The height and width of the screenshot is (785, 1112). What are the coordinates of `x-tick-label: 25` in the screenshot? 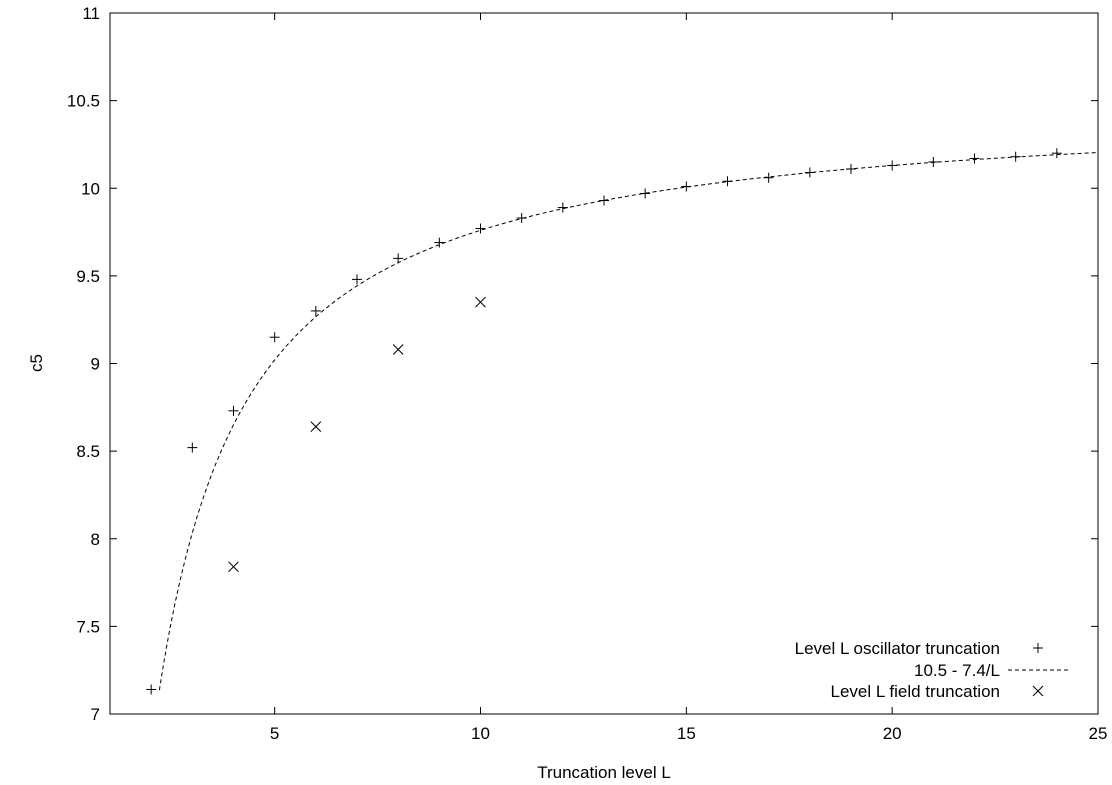 It's located at (1098, 733).